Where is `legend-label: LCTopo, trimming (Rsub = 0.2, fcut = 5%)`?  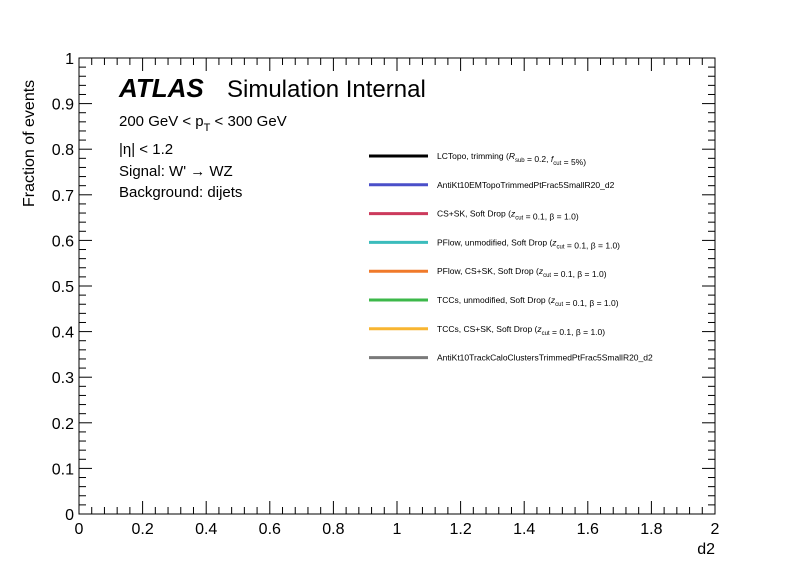 legend-label: LCTopo, trimming (Rsub = 0.2, fcut = 5%) is located at coordinates (511, 159).